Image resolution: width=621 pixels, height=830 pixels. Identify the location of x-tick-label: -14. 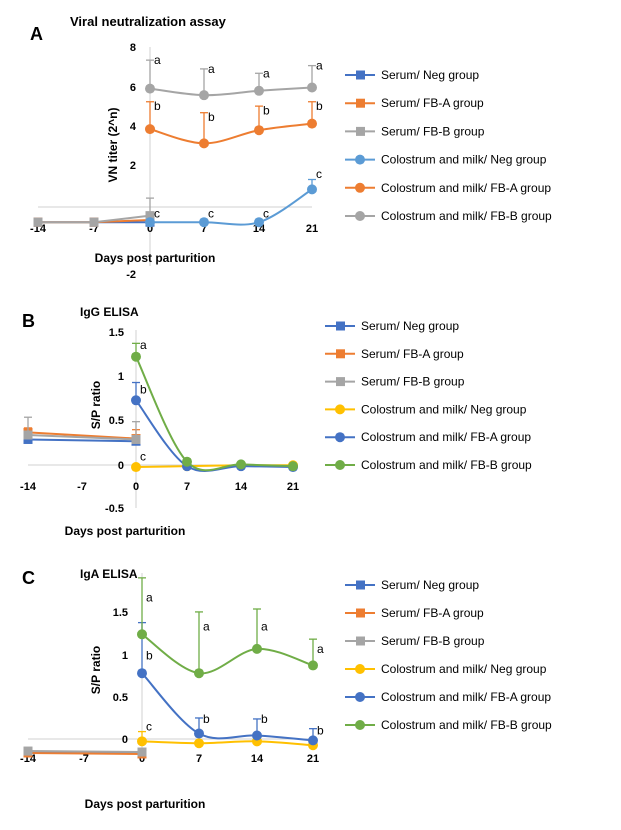
(28, 487).